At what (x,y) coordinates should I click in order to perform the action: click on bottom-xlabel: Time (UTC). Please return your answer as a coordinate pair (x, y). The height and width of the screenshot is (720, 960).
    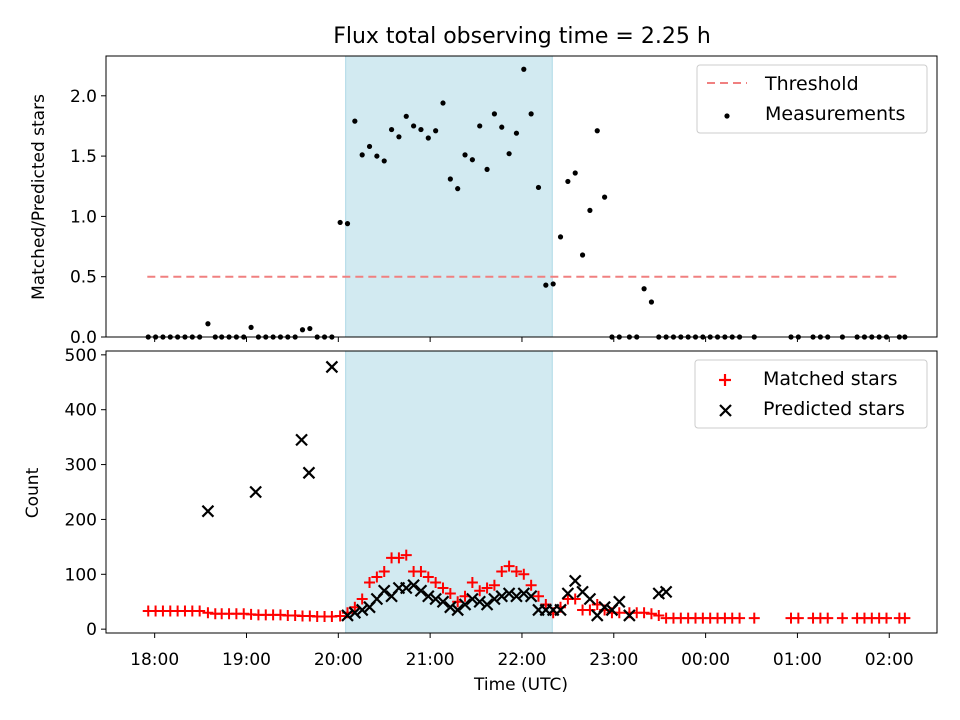
    Looking at the image, I should click on (520, 685).